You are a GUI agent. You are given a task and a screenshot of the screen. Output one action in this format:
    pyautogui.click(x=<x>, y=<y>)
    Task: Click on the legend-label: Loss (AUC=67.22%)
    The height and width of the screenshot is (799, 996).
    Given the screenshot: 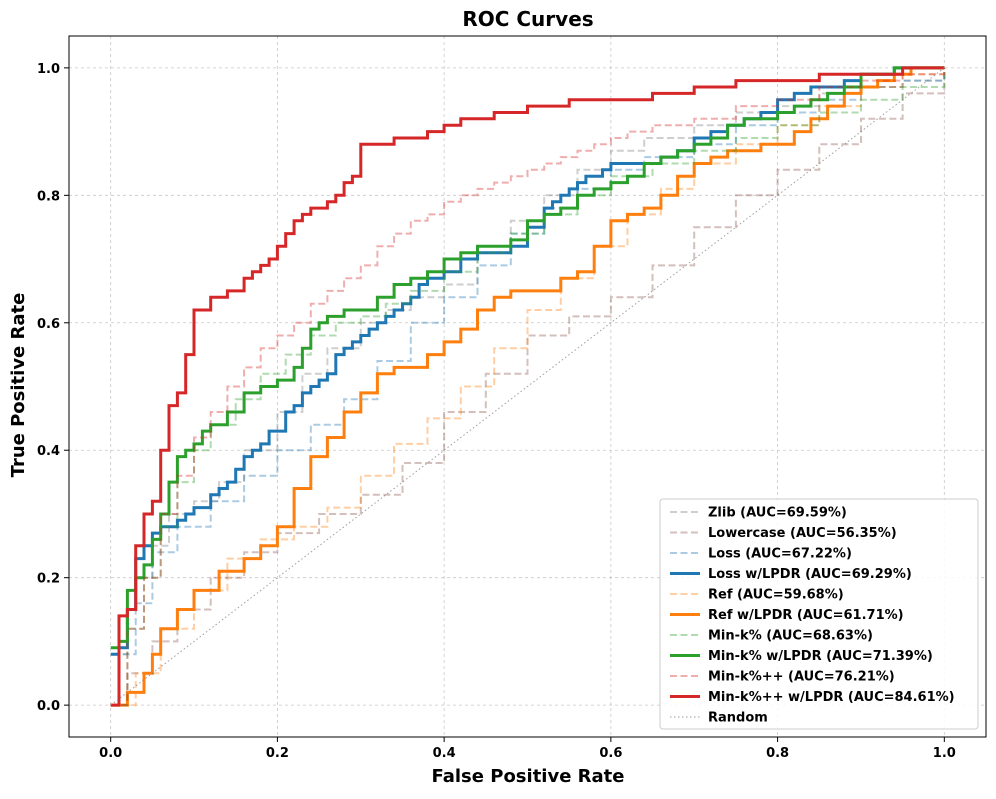 What is the action you would take?
    pyautogui.click(x=780, y=554)
    